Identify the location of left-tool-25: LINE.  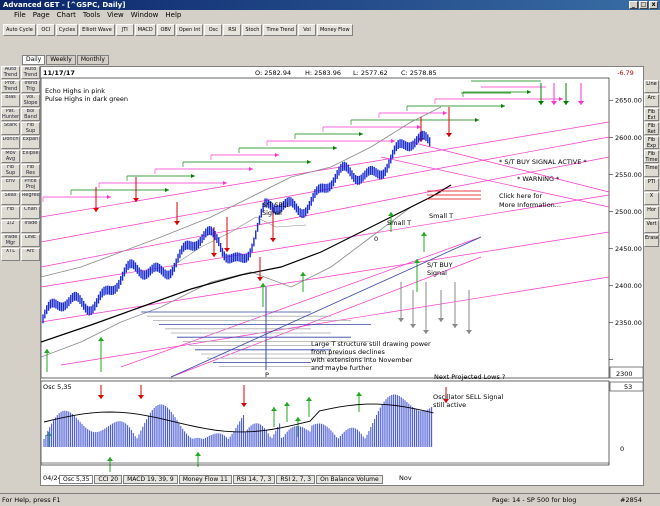
(30, 240).